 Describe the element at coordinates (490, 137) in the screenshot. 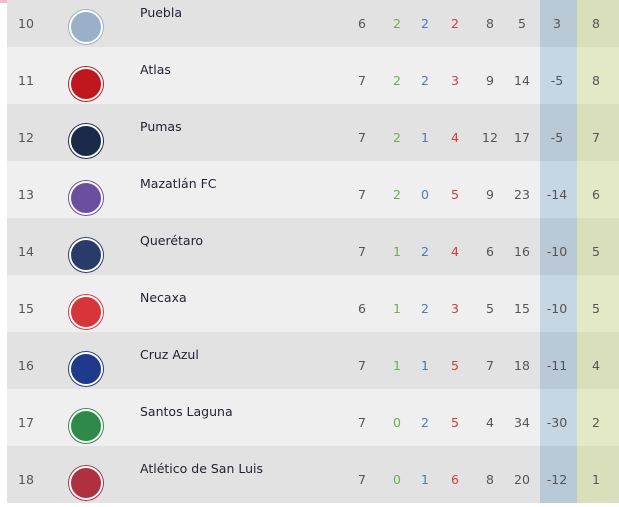

I see `stat-gf: 12` at that location.